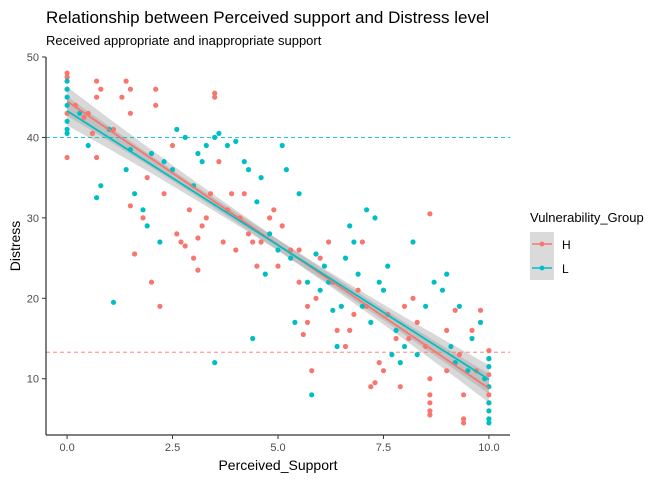 This screenshot has height=480, width=672. What do you see at coordinates (383, 448) in the screenshot?
I see `x-tick-label: 7.5` at bounding box center [383, 448].